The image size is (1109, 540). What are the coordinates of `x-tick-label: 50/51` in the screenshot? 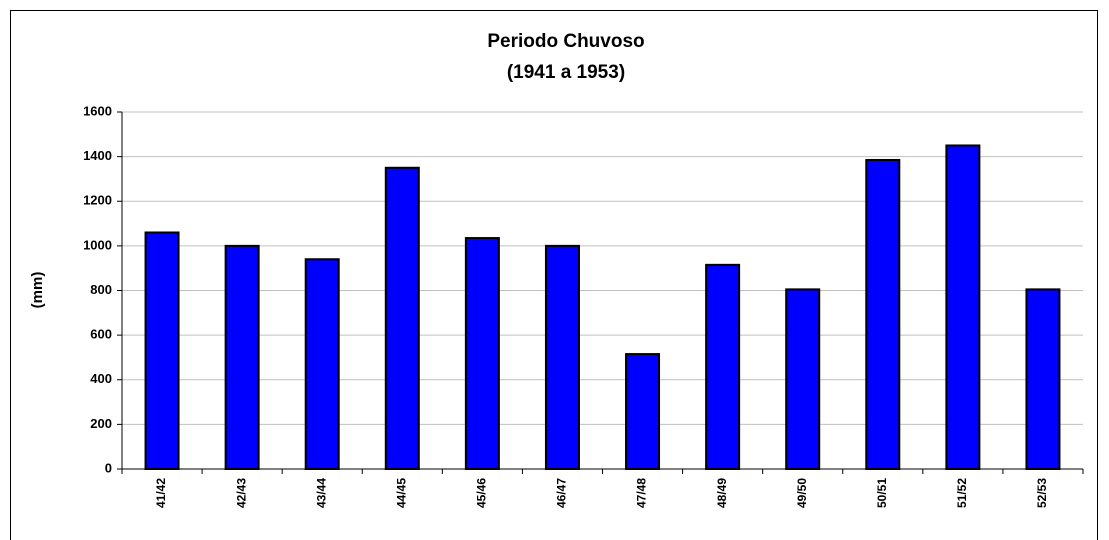 It's located at (882, 493).